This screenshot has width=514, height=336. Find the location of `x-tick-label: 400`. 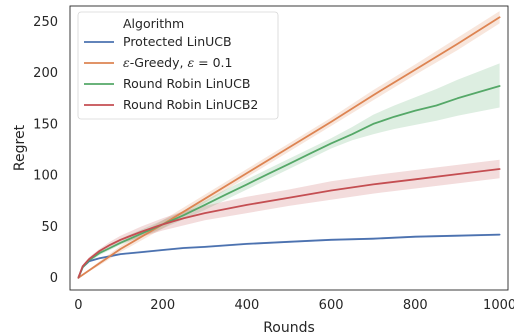

x-tick-label: 400 is located at coordinates (246, 305).